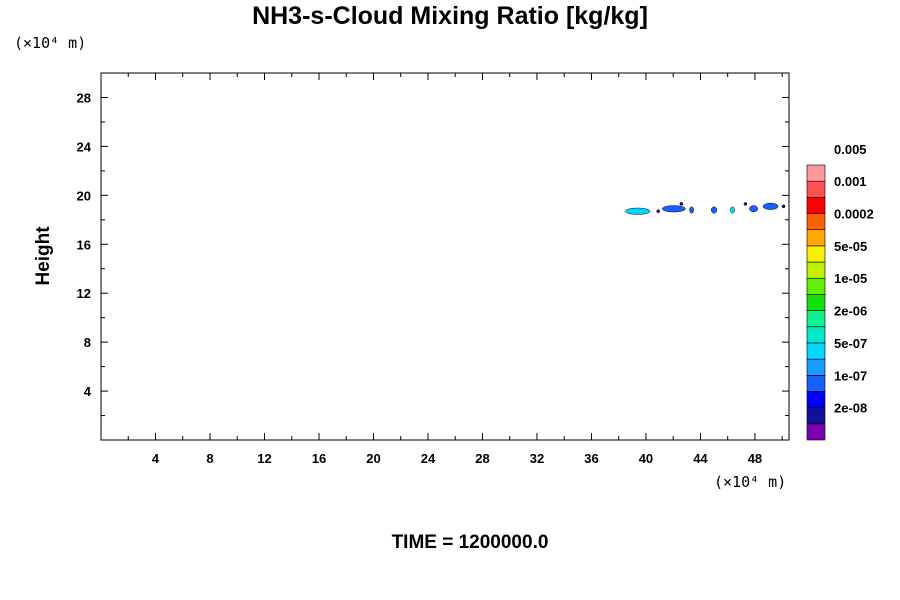 Image resolution: width=900 pixels, height=600 pixels. Describe the element at coordinates (850, 343) in the screenshot. I see `colorbar-label: 5e-07` at that location.